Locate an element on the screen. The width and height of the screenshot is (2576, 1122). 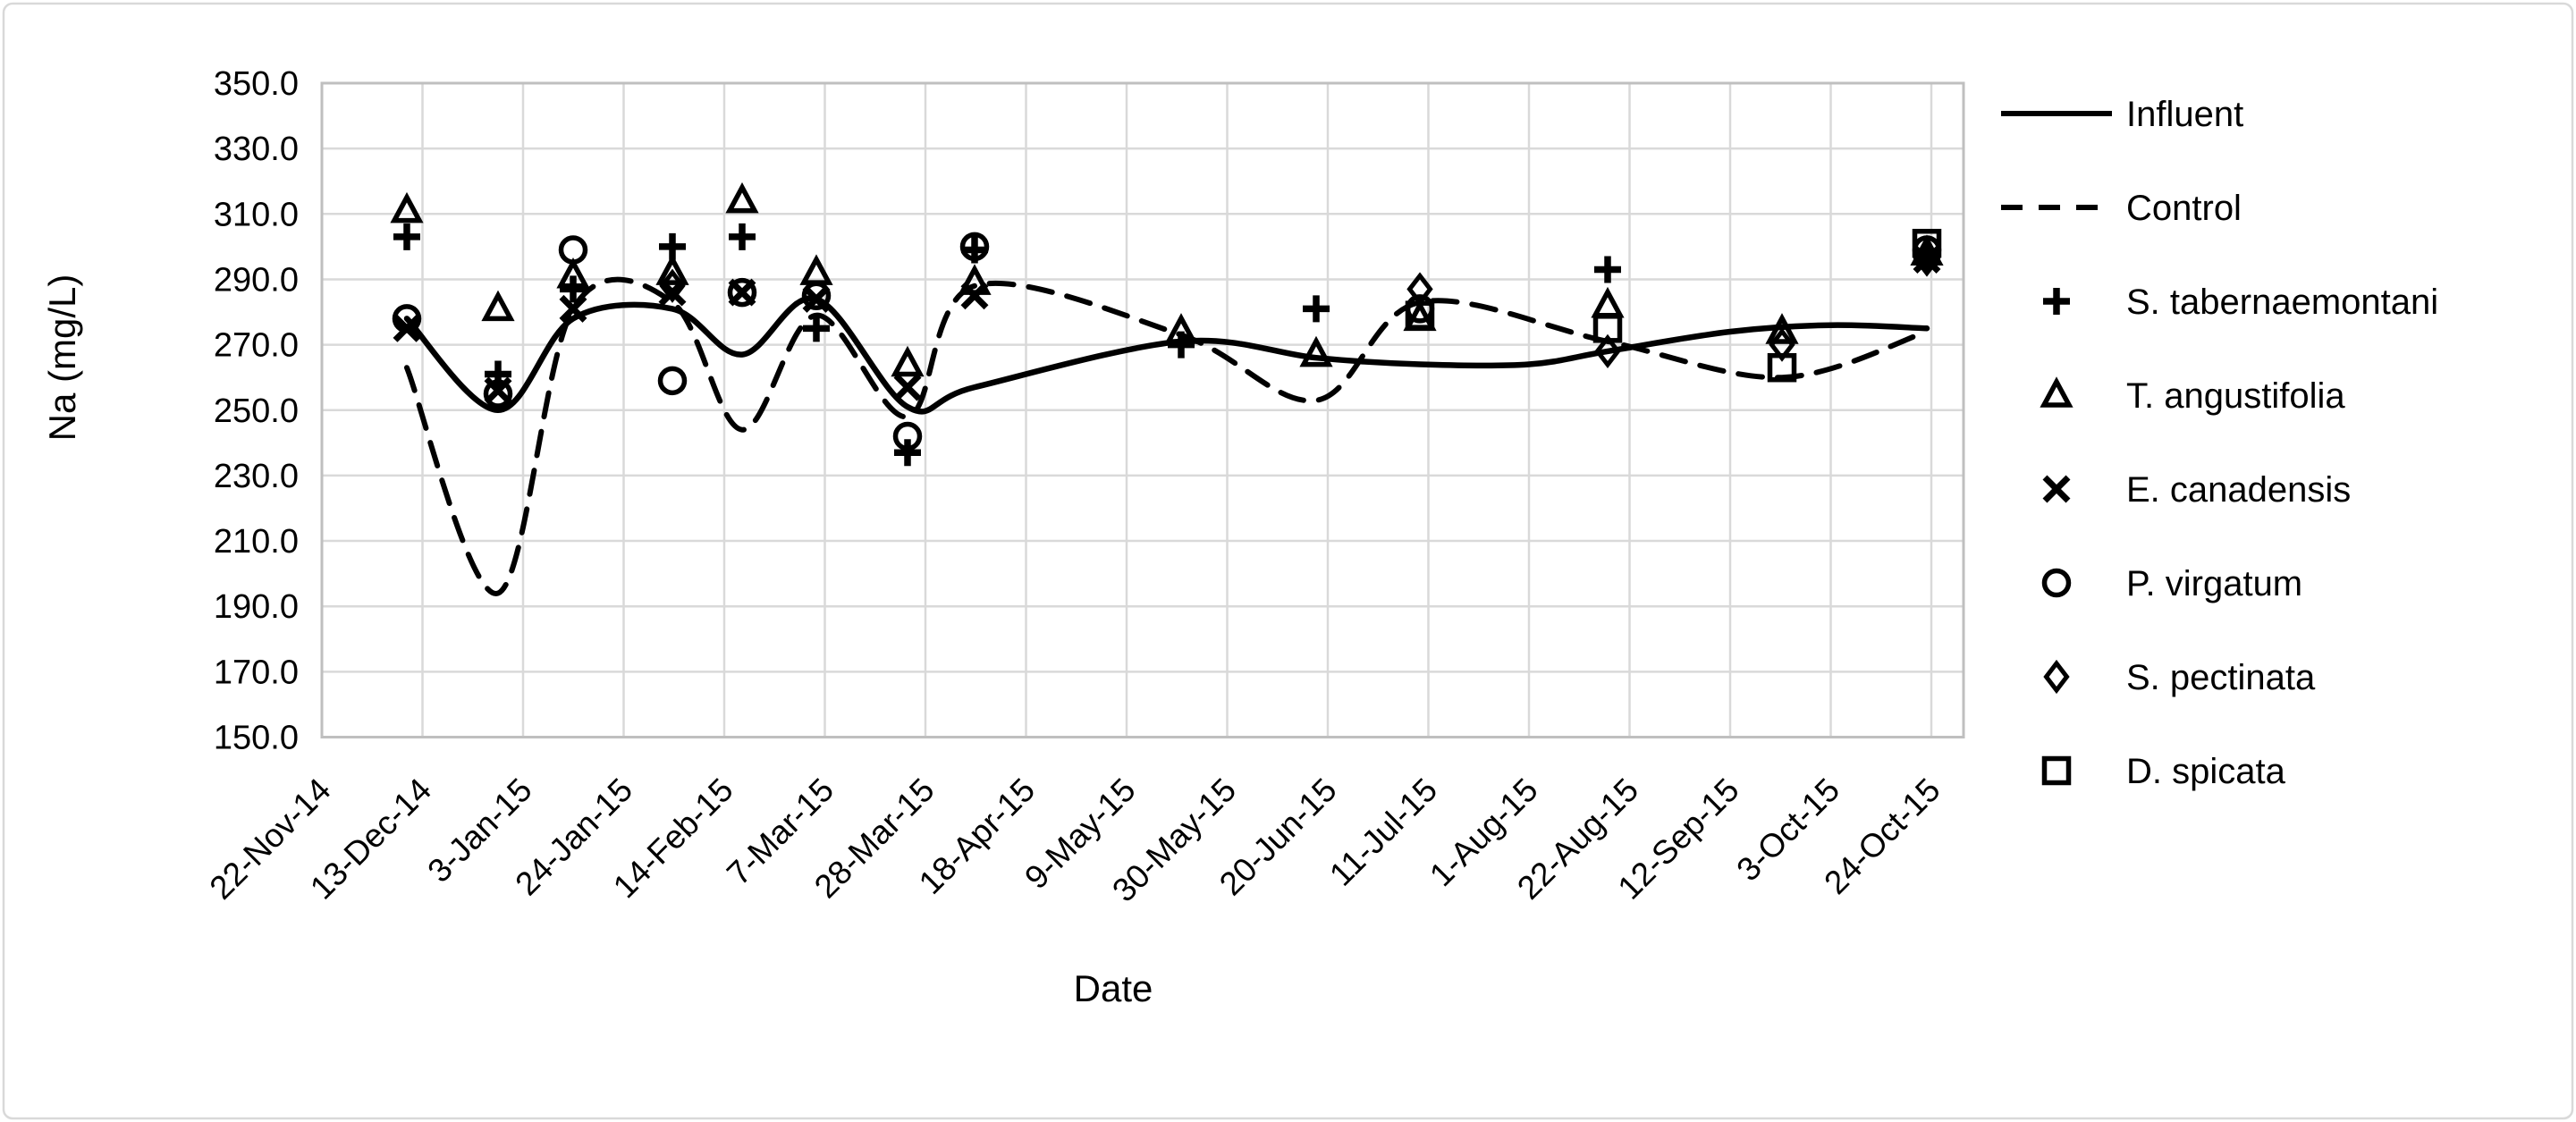
legend-item-control: Control is located at coordinates (2121, 209).